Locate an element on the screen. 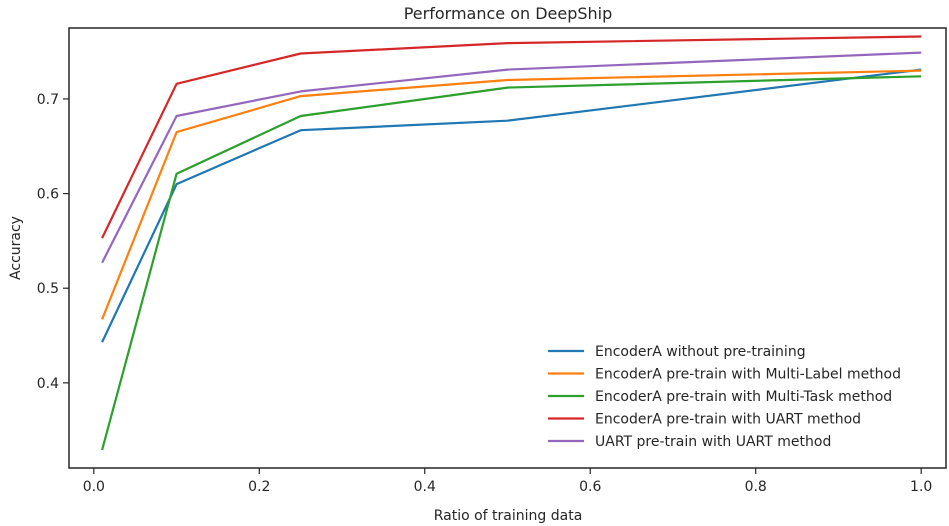  chart-title: Performance on DeepShip is located at coordinates (508, 13).